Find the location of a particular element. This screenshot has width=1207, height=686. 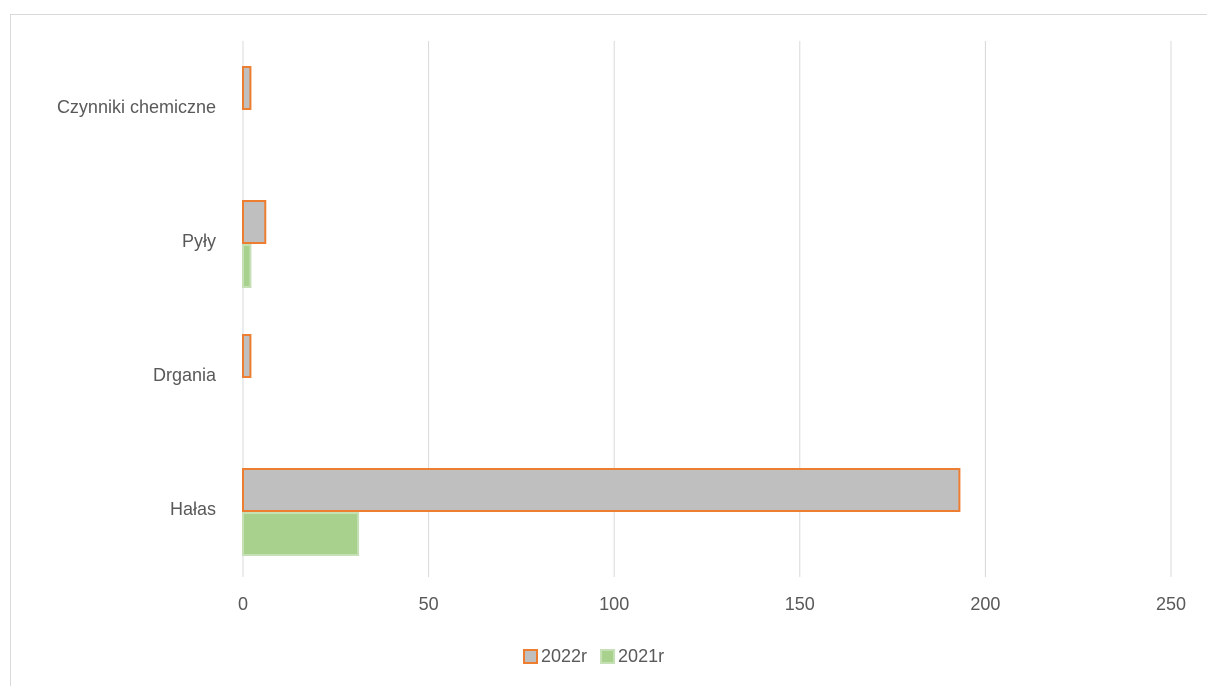

x-tick-label: 100 is located at coordinates (614, 604).